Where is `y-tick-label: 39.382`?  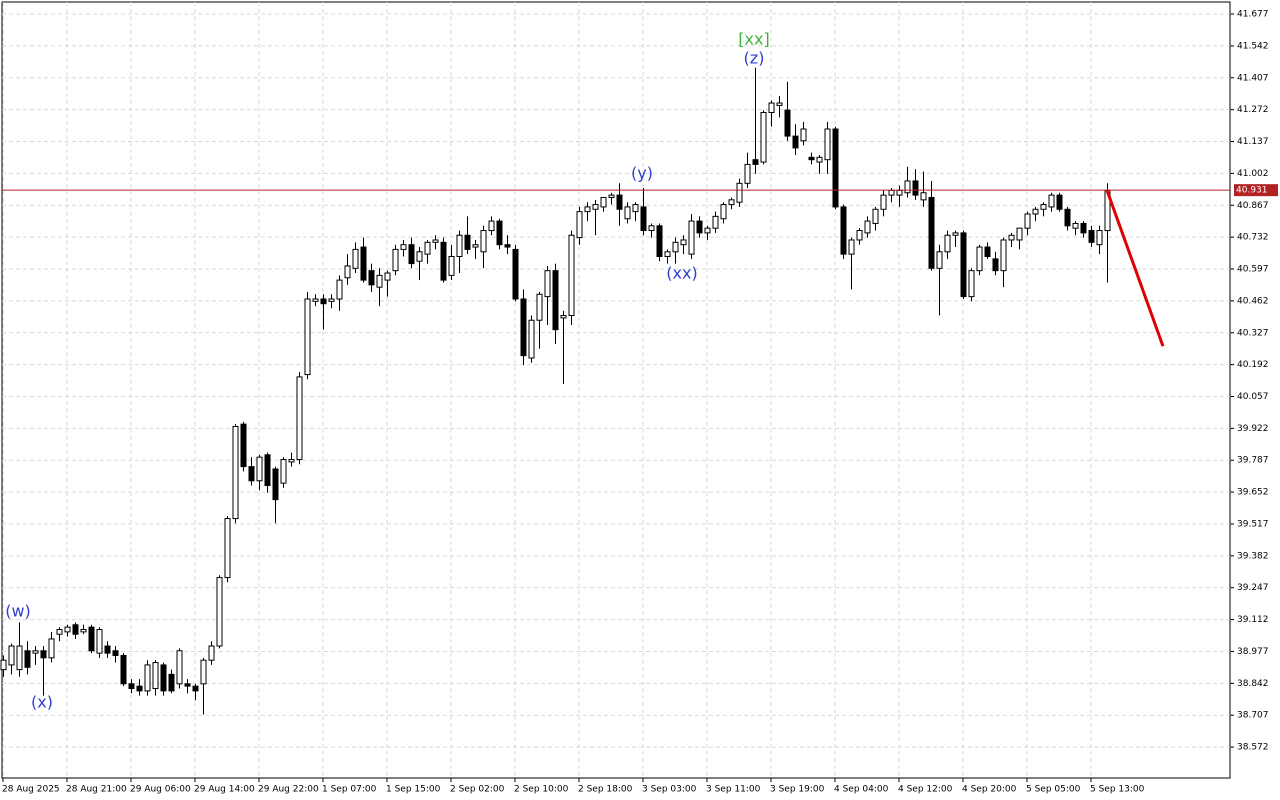
y-tick-label: 39.382 is located at coordinates (1253, 556).